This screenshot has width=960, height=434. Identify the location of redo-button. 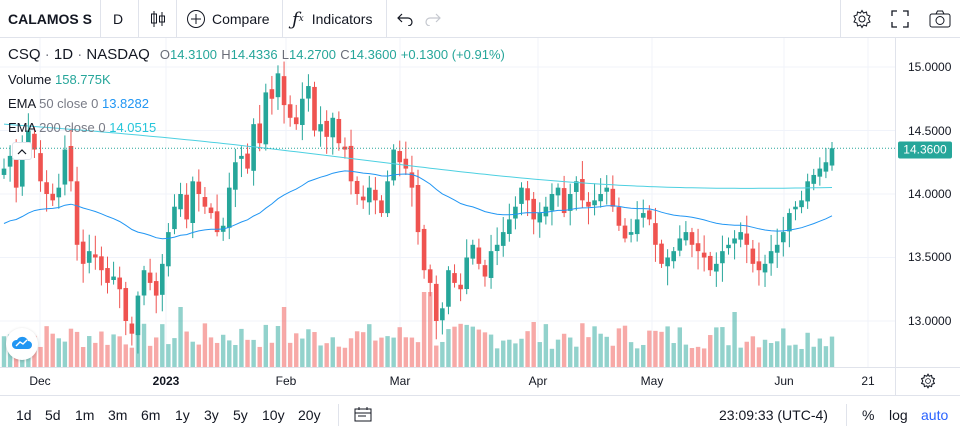
(433, 19).